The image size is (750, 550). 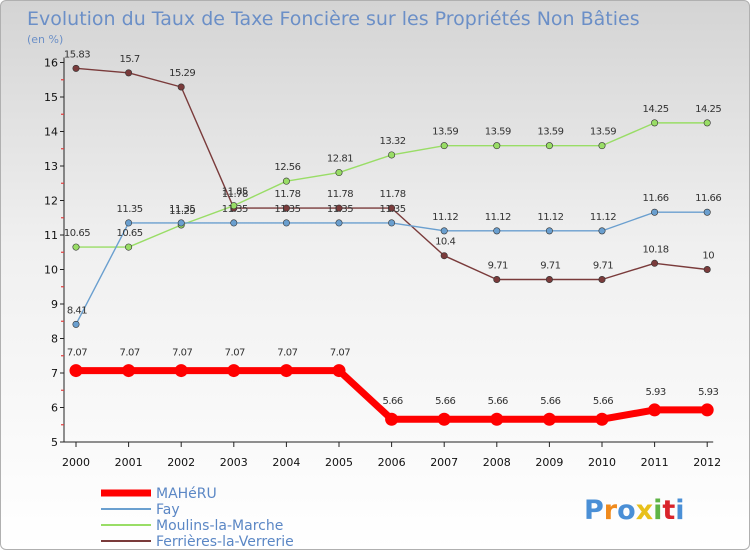 I want to click on x-tick-label: 2002, so click(x=181, y=462).